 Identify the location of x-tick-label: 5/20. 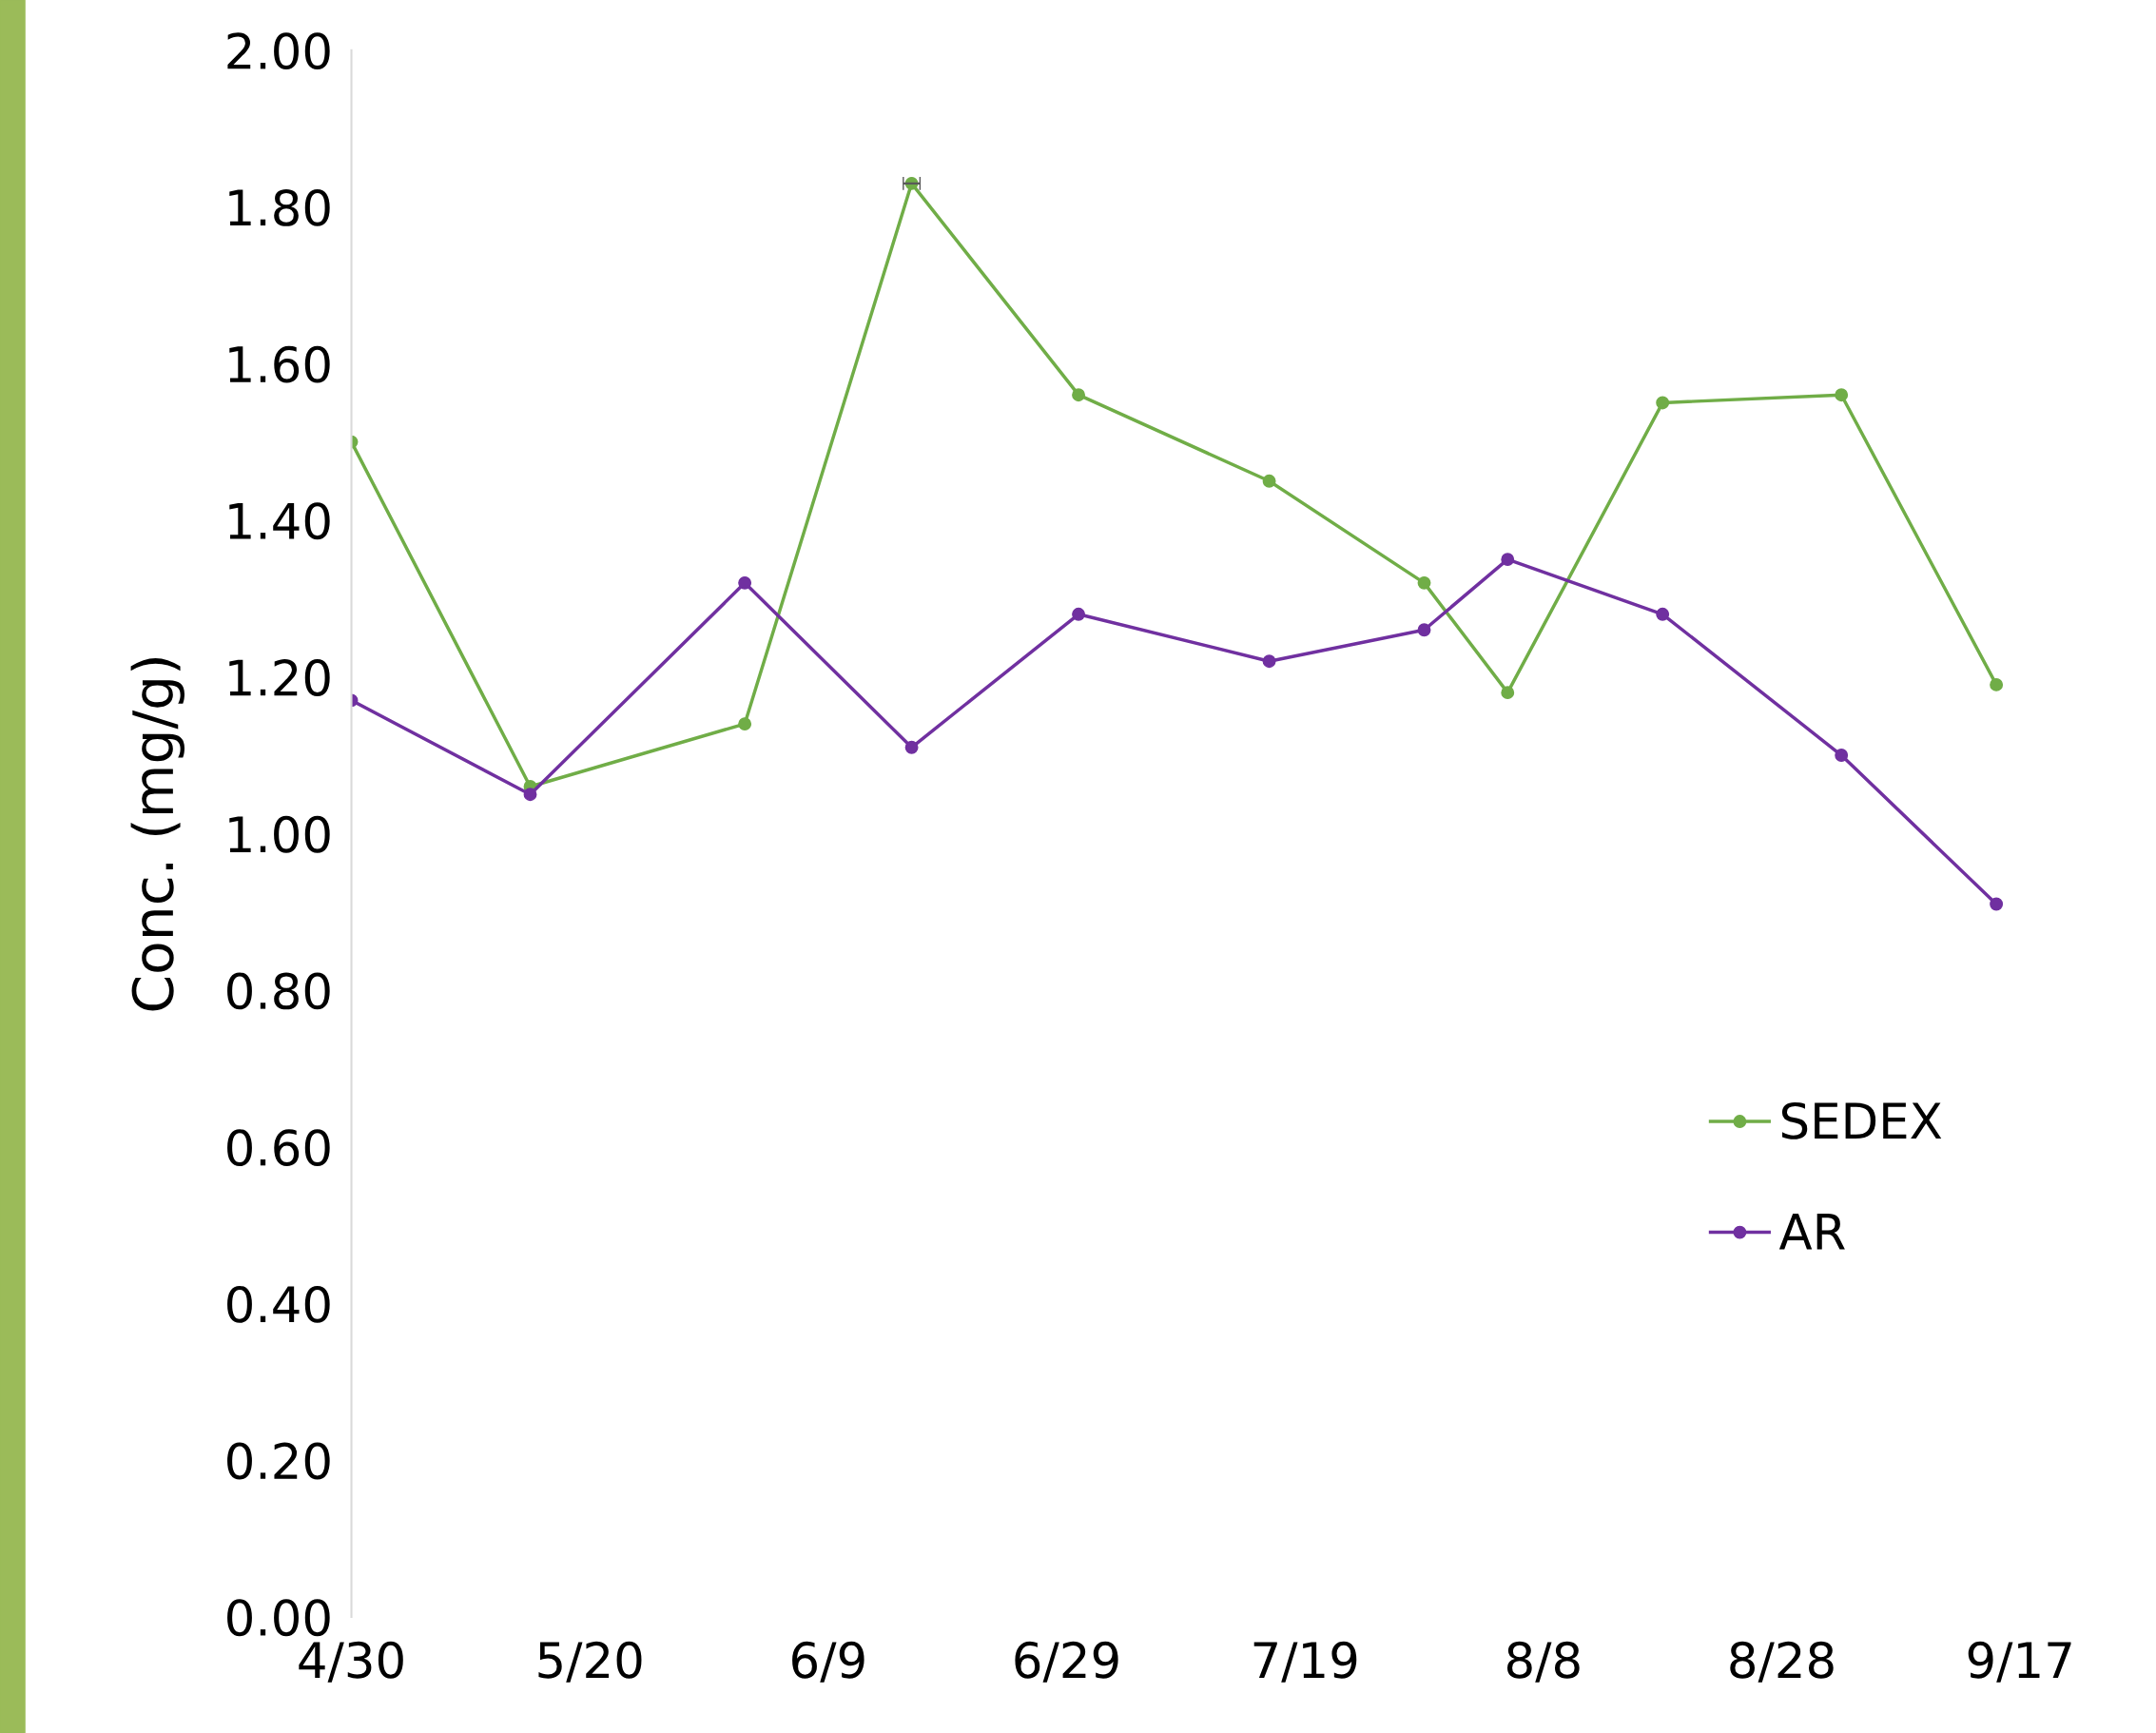
(590, 1662).